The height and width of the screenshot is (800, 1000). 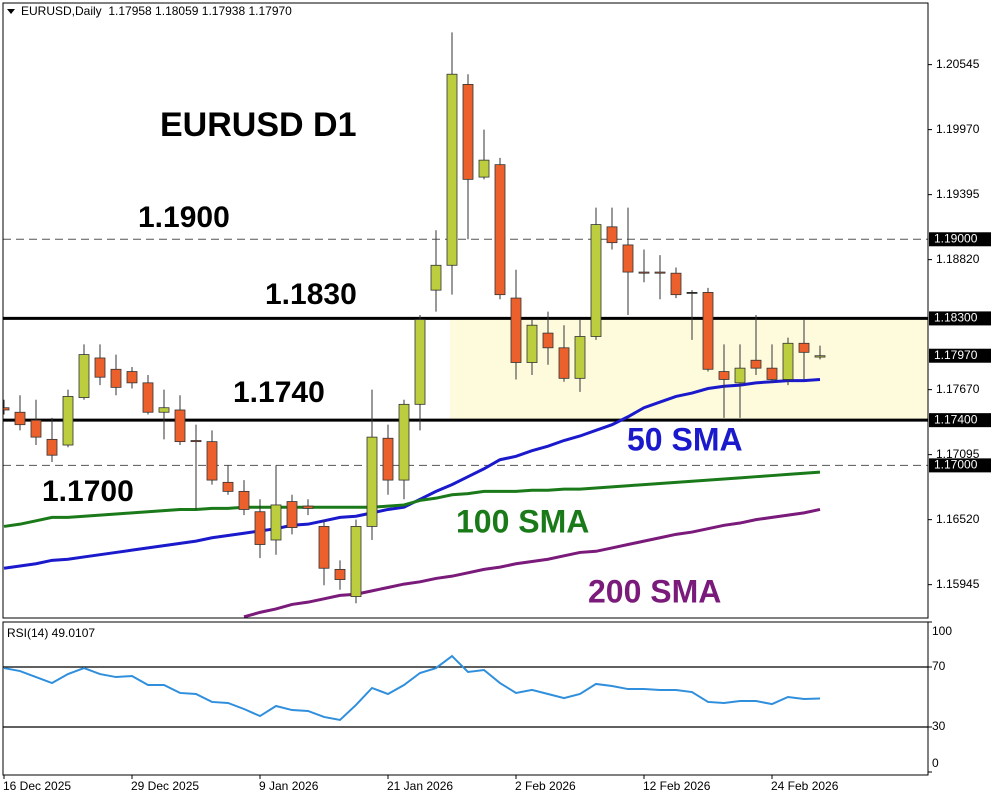 What do you see at coordinates (958, 389) in the screenshot?
I see `y-tick-label: 1.17670` at bounding box center [958, 389].